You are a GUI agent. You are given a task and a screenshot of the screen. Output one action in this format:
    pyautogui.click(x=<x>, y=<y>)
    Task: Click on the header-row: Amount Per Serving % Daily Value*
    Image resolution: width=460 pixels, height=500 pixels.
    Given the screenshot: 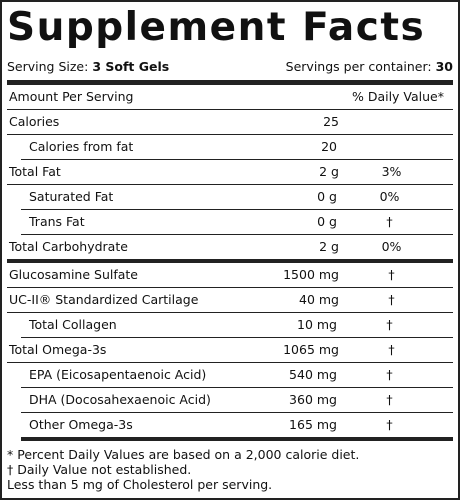 What is the action you would take?
    pyautogui.click(x=230, y=97)
    